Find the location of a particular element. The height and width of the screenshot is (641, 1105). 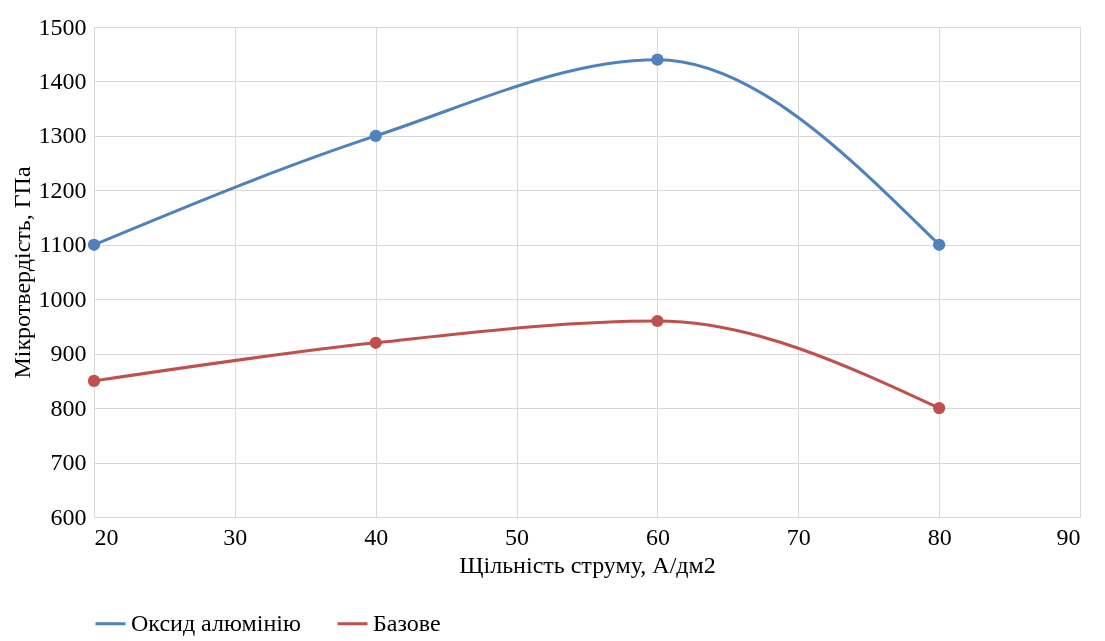

y-tick-label: 1400 is located at coordinates (62, 80).